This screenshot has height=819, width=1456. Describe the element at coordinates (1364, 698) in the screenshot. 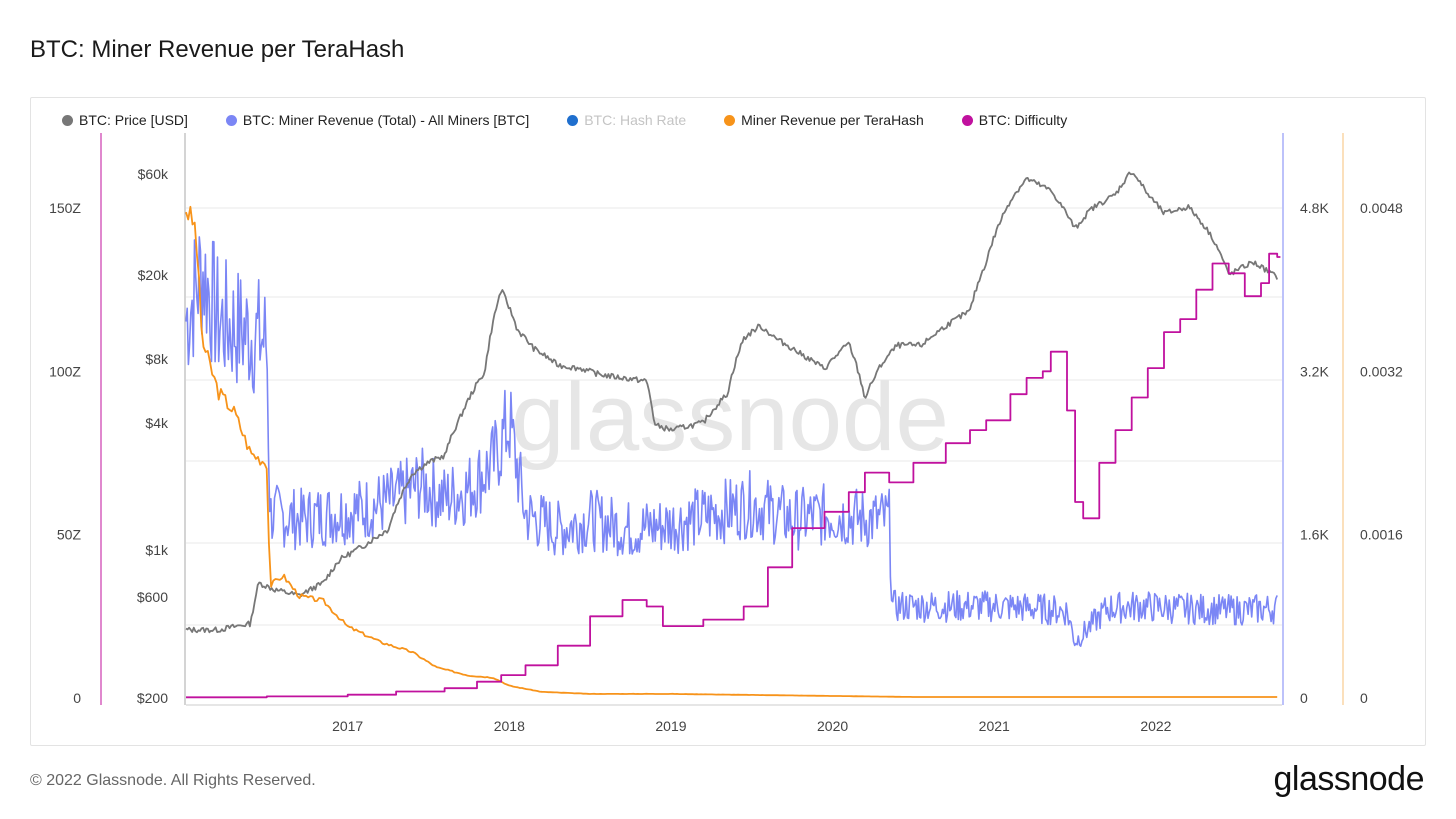

I see `per-terahash-tick-label: 0` at that location.